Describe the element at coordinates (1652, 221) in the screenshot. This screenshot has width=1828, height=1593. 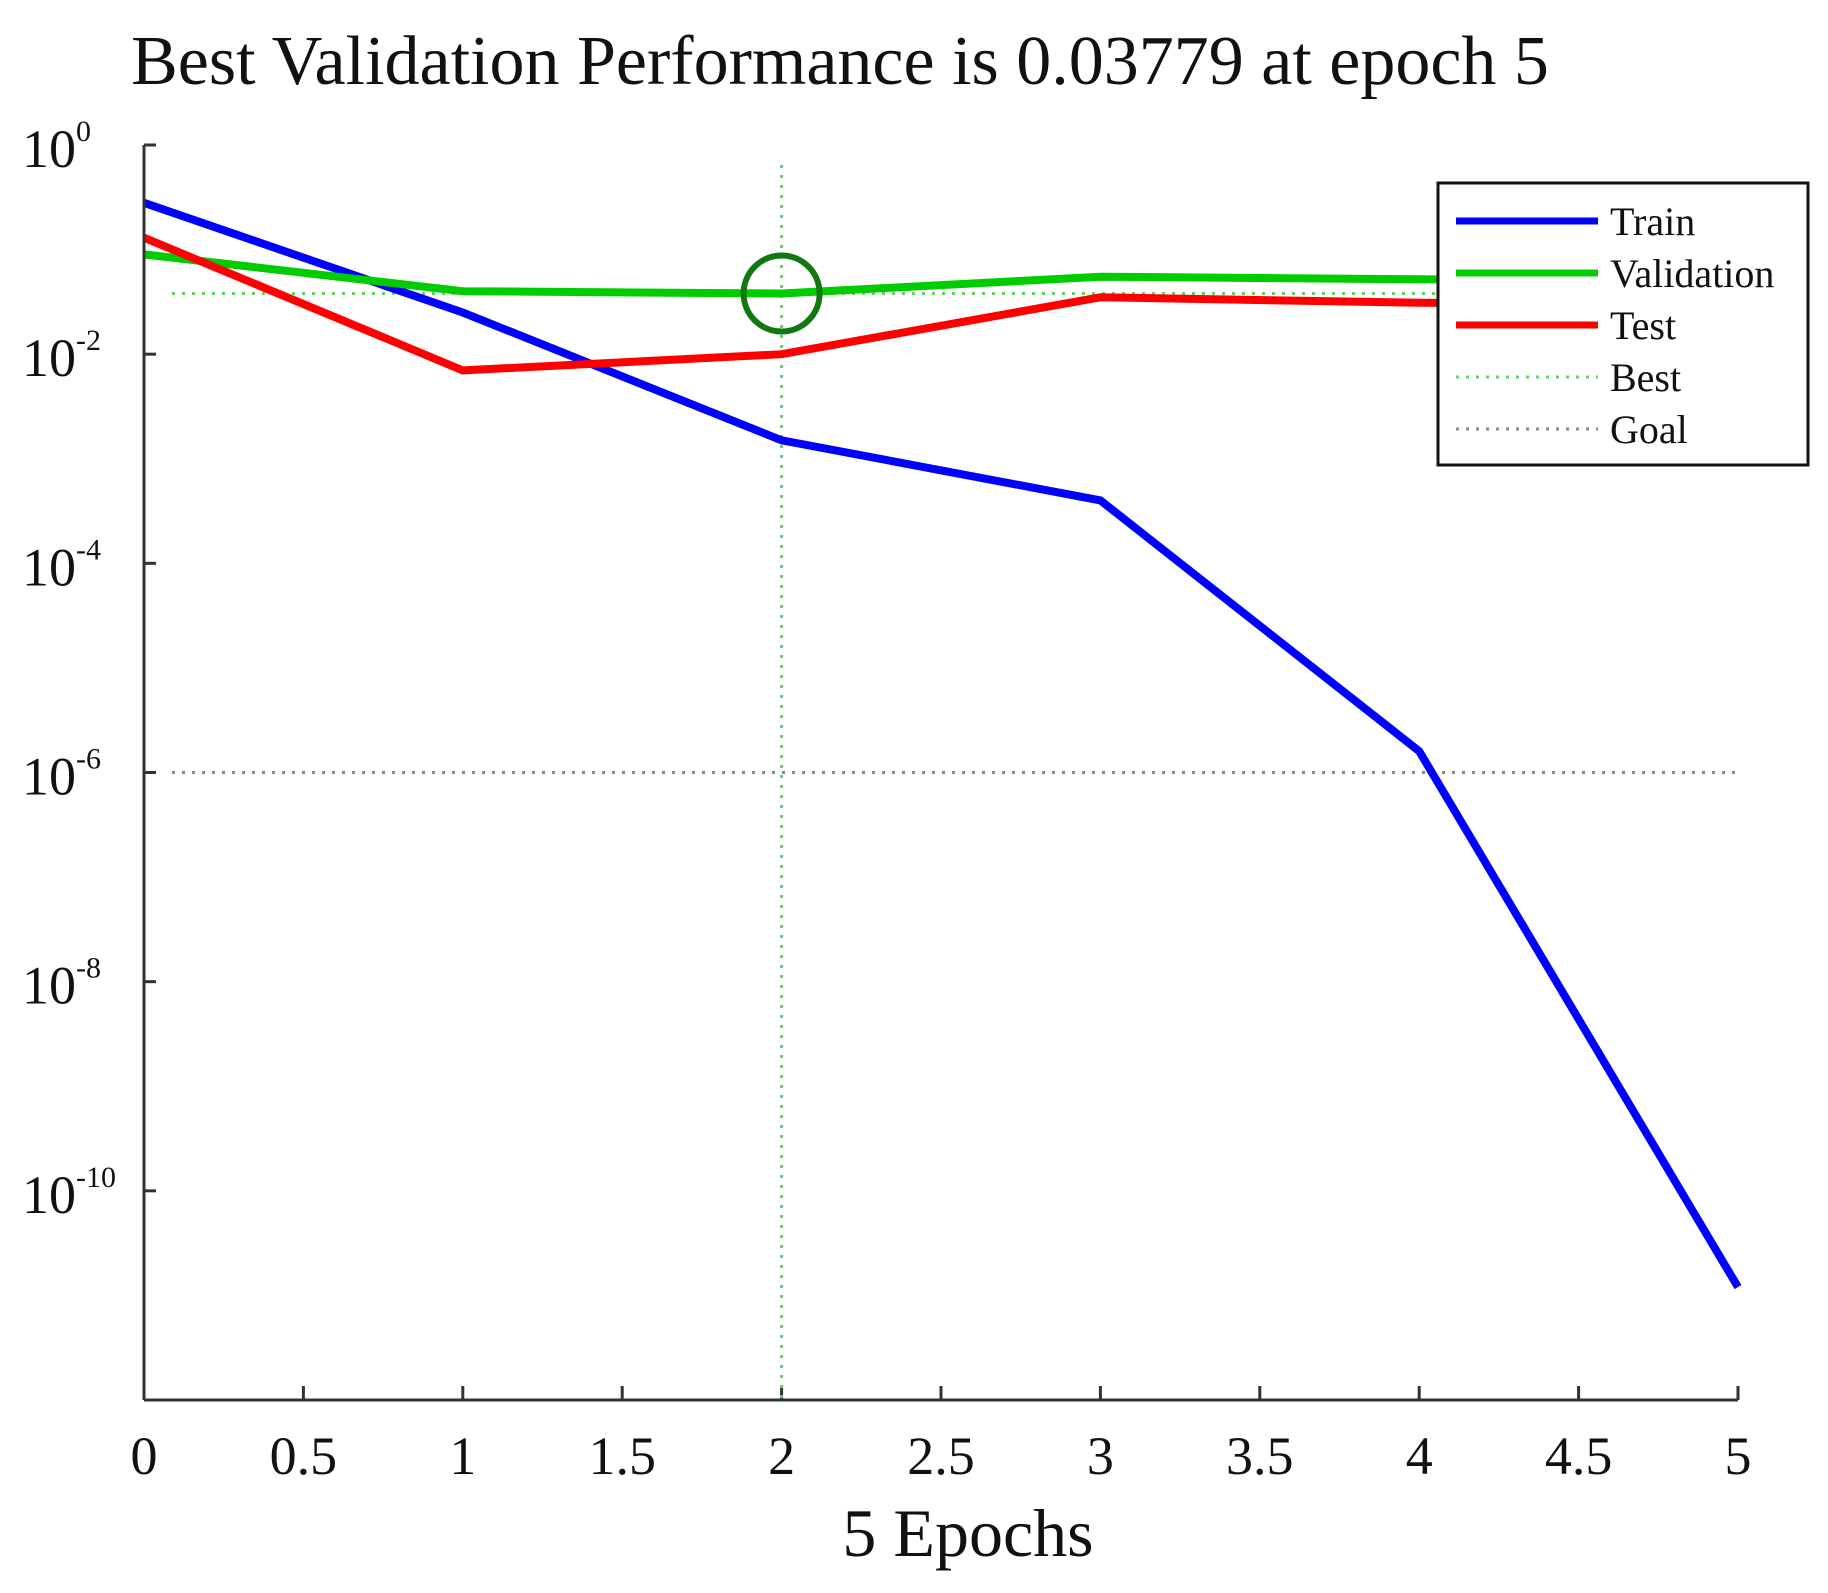
I see `legend-label-train: Train` at that location.